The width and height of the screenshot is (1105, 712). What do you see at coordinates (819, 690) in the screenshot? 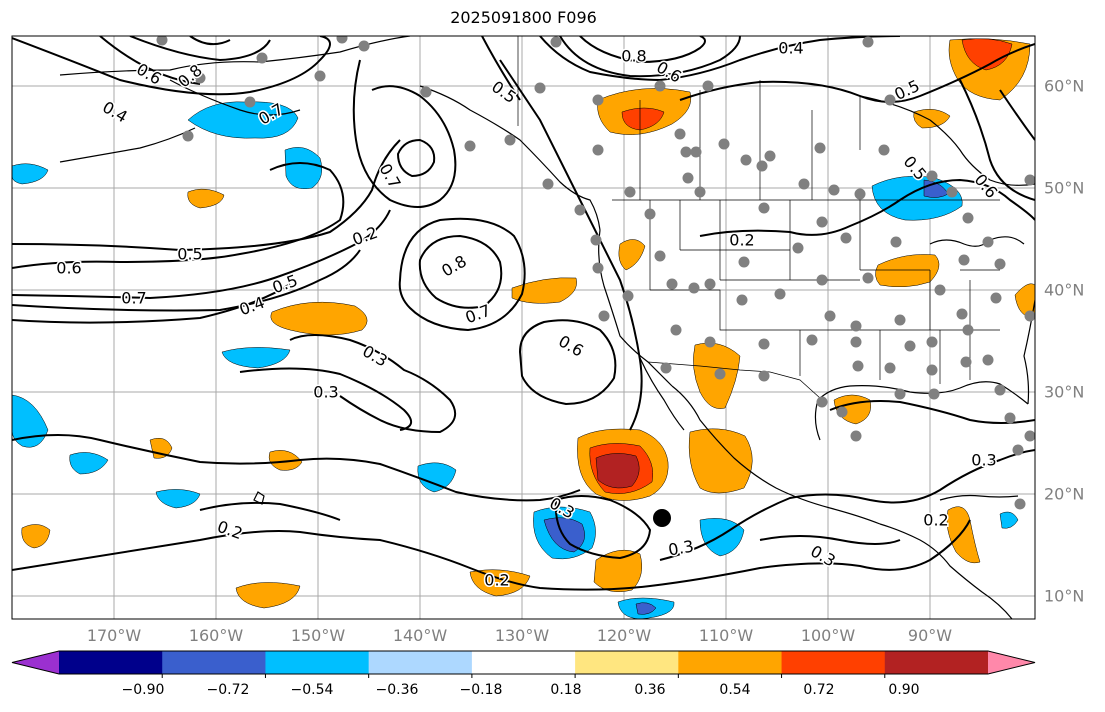
I see `colorbar-tick: 0.72` at bounding box center [819, 690].